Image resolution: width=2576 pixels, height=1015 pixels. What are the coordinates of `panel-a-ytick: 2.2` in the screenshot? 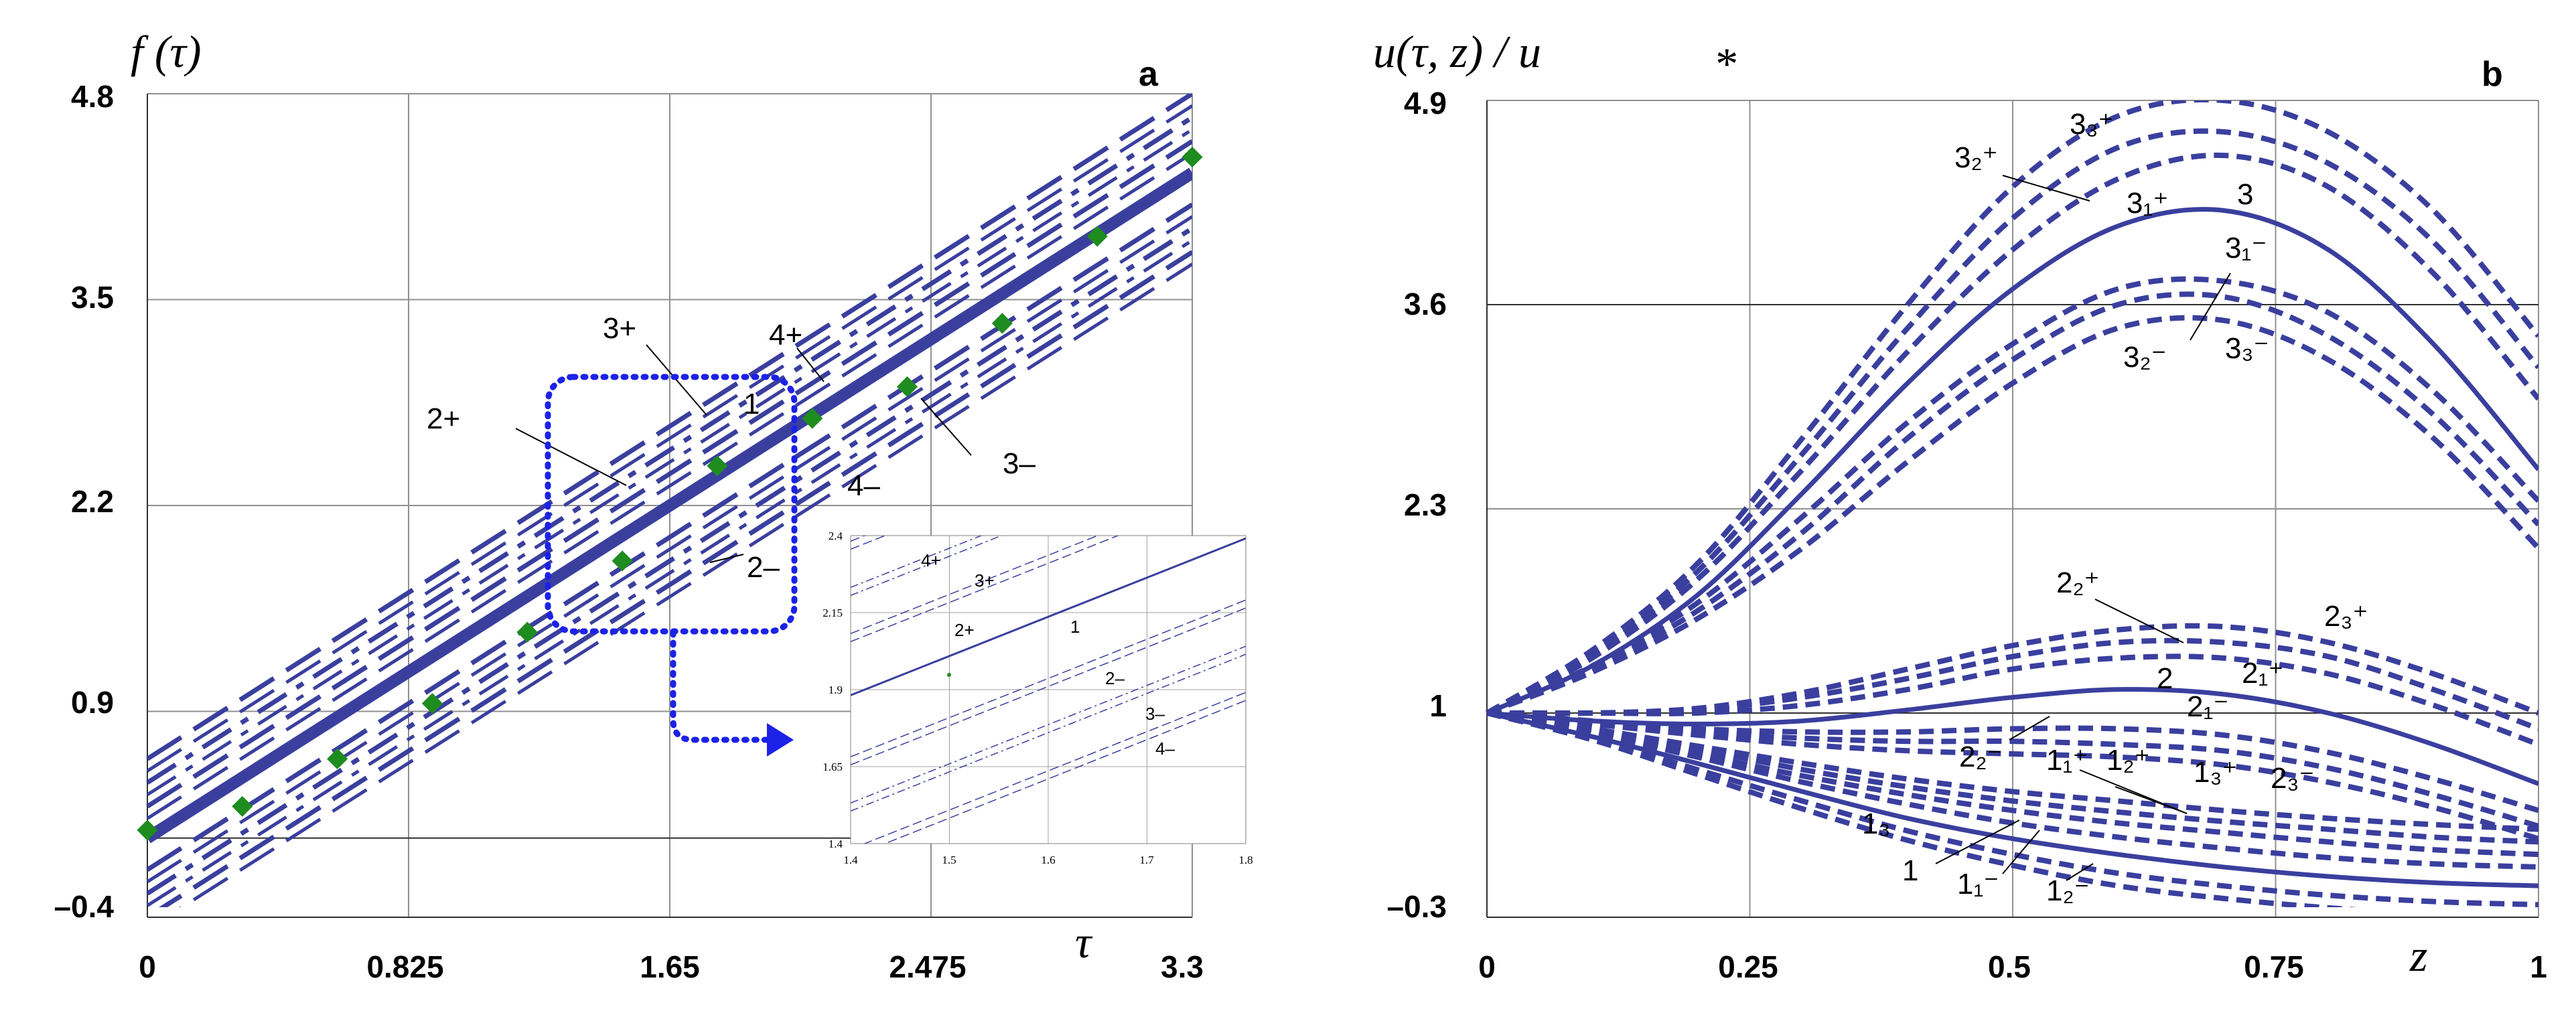 It's located at (92, 501).